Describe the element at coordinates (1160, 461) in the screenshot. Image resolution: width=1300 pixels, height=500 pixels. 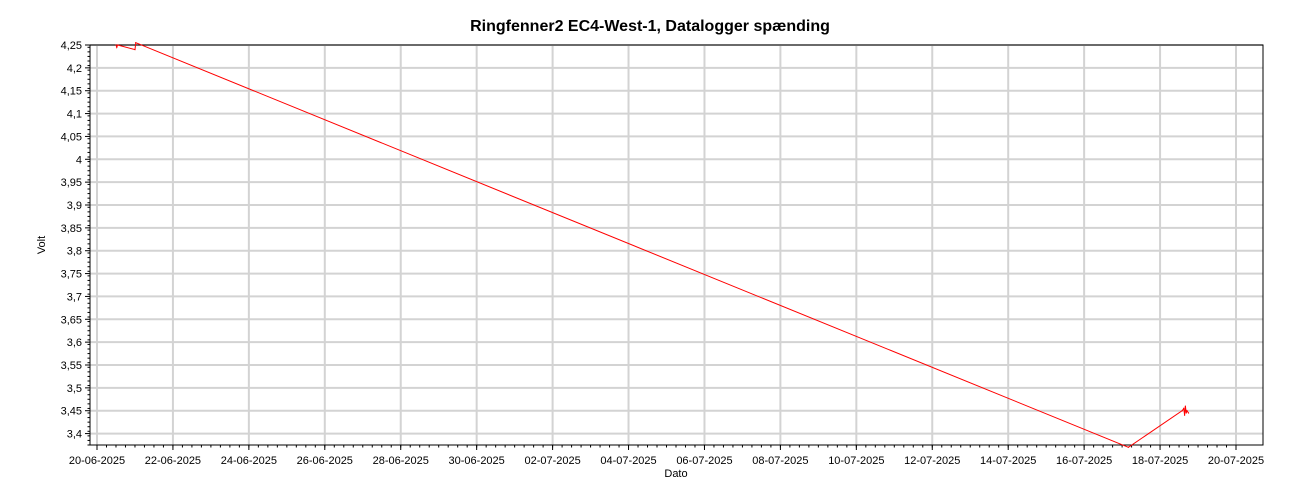
I see `x-tick-label: 18-07-2025` at that location.